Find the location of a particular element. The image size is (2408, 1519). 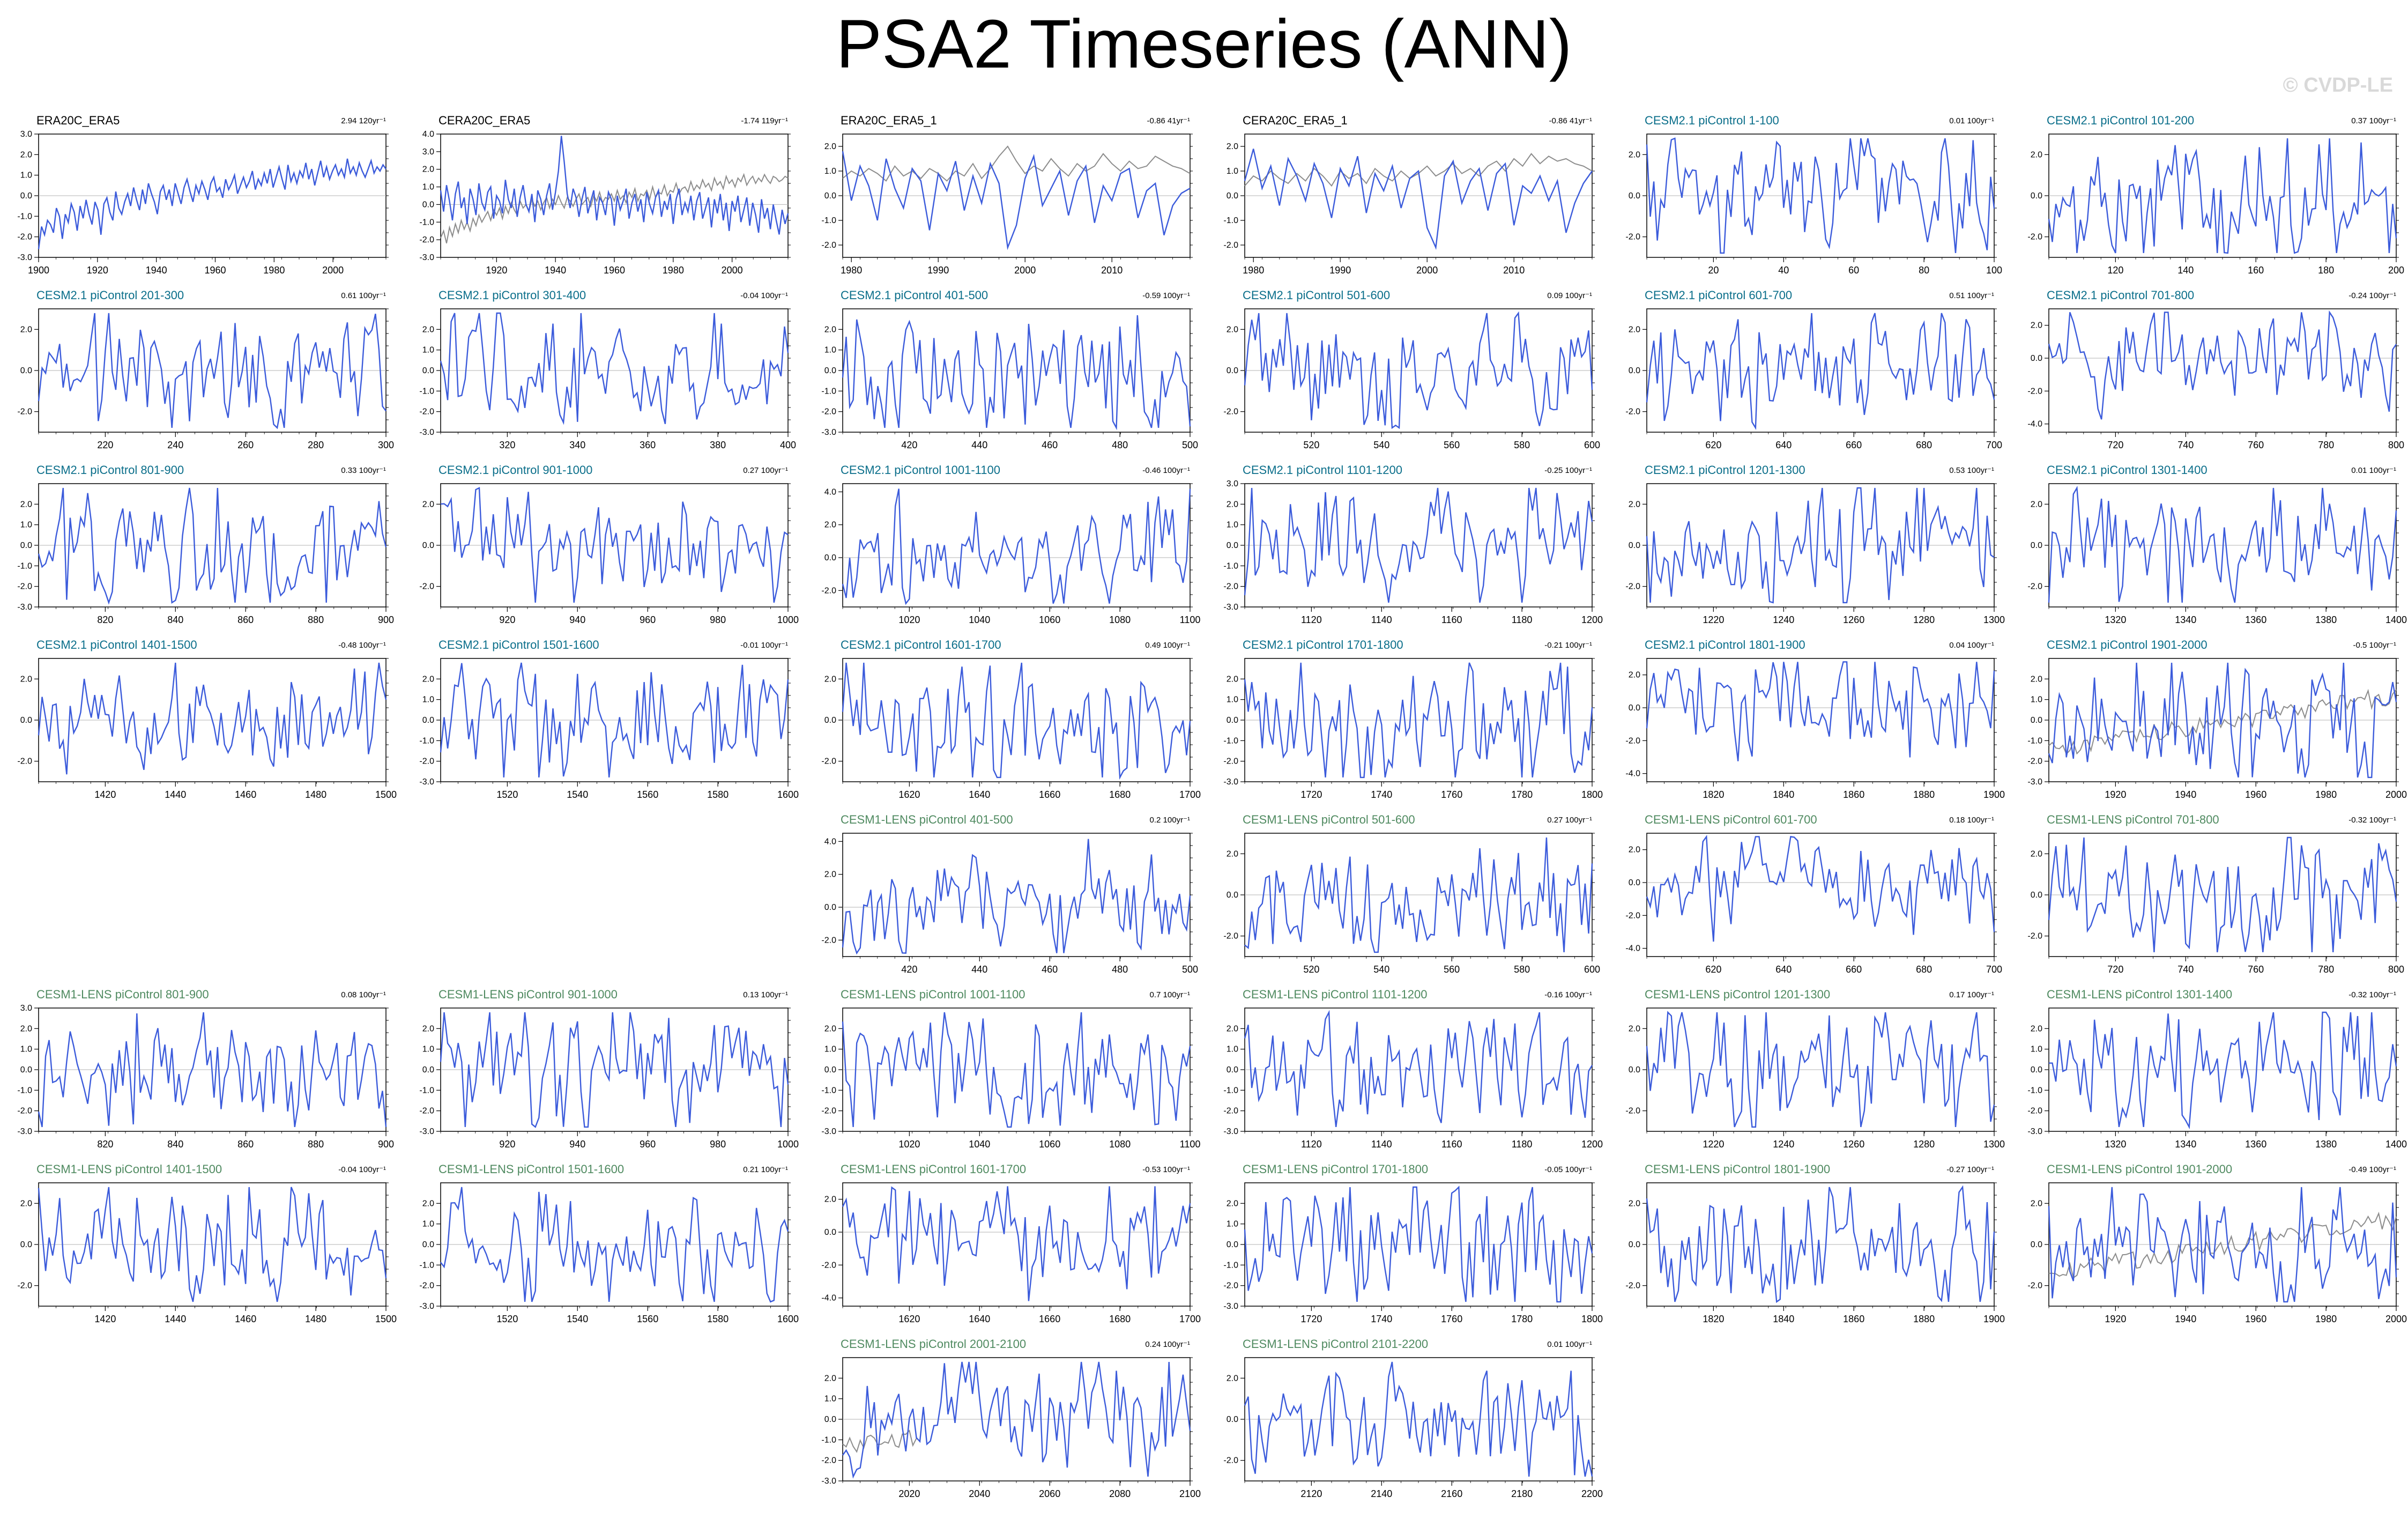

x-tick-label: 1640 is located at coordinates (980, 795).